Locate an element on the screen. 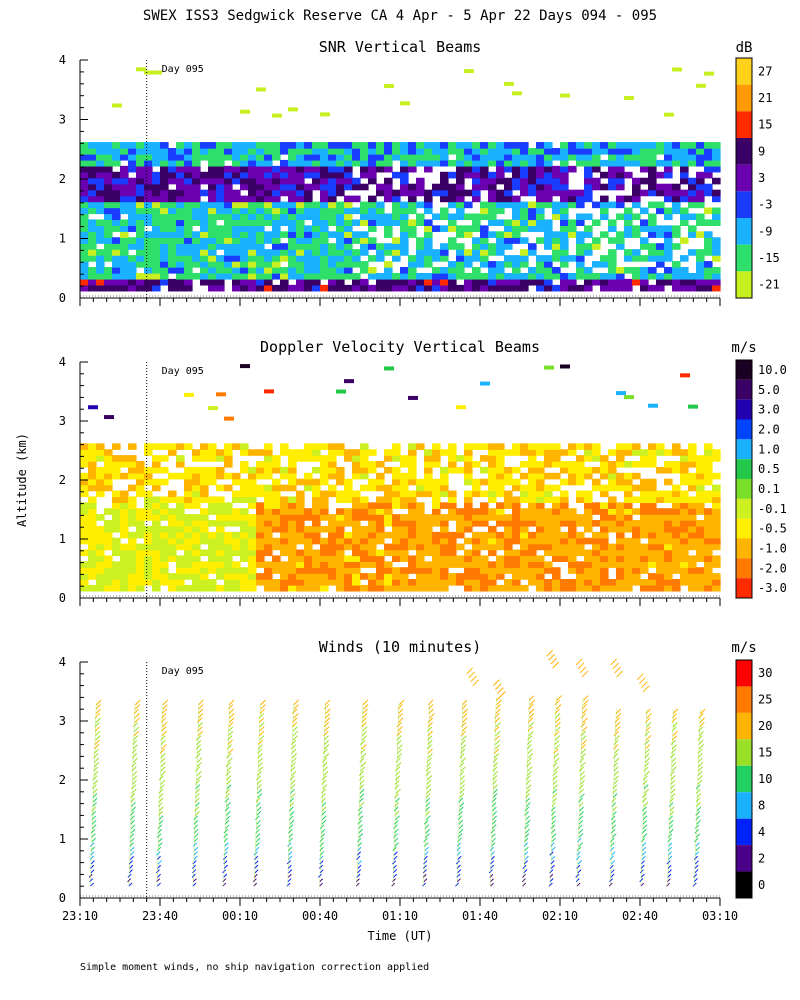  colorbar-swatch is located at coordinates (744, 489).